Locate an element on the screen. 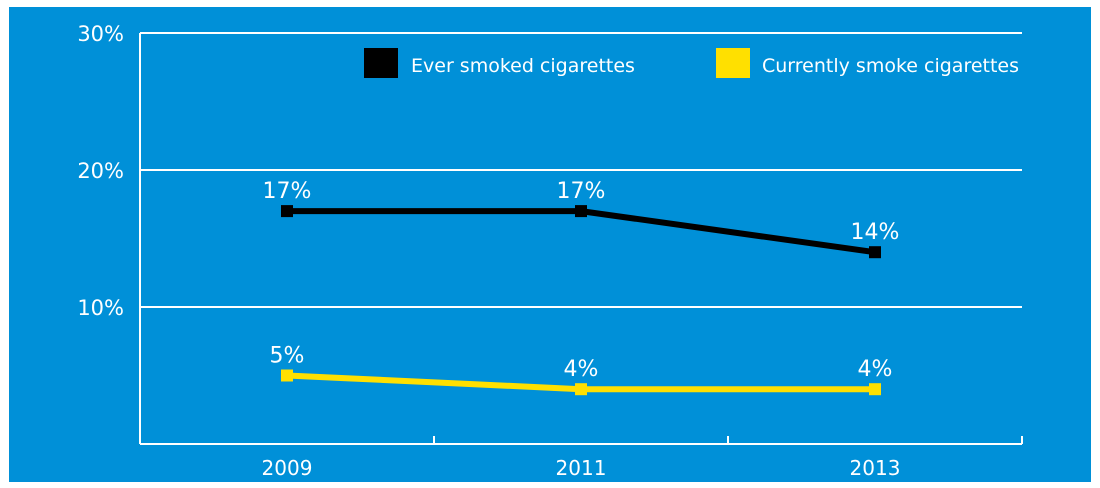 This screenshot has height=488, width=1100. x-tick-labels: 2009 2011 2013 is located at coordinates (581, 468).